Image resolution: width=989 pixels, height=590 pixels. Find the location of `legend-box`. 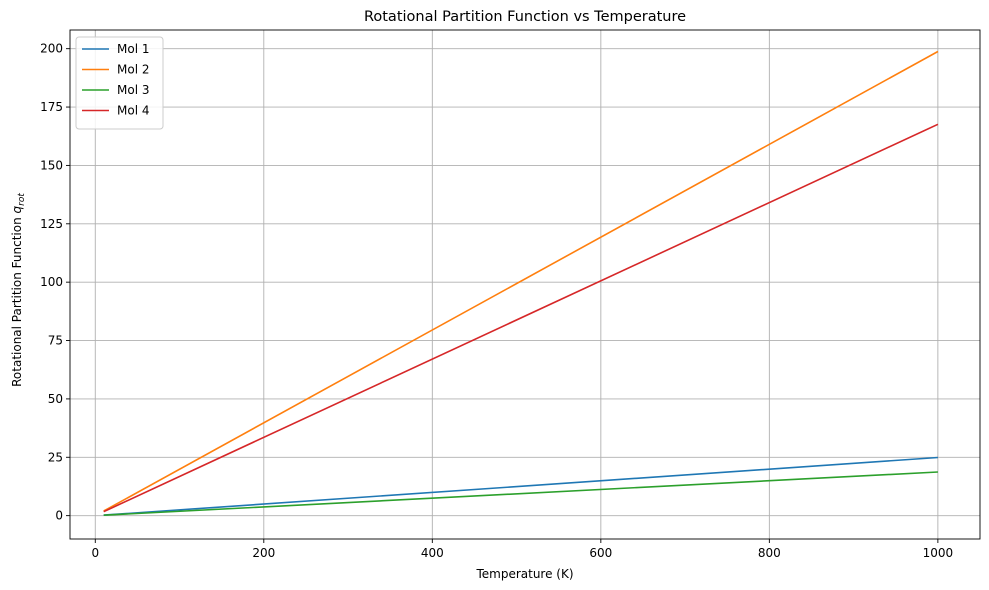

legend-box is located at coordinates (119, 83).